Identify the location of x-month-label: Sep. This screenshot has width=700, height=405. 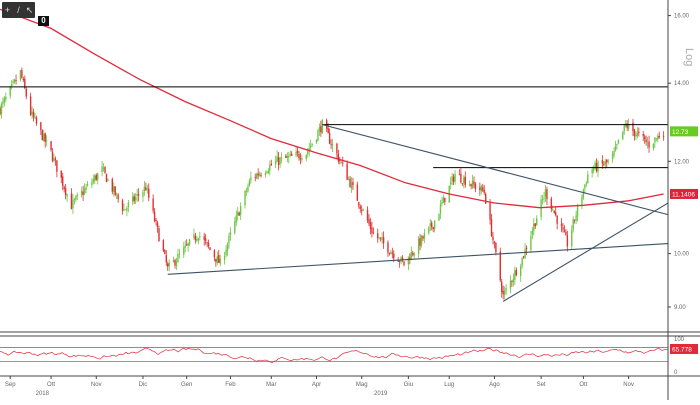
(10, 385).